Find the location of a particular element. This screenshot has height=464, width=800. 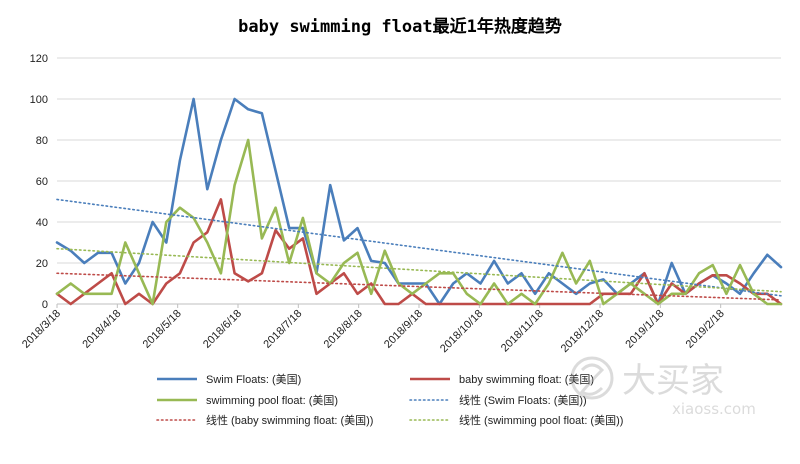

legend-label-0: Swim Floats: (美国) is located at coordinates (253, 379).